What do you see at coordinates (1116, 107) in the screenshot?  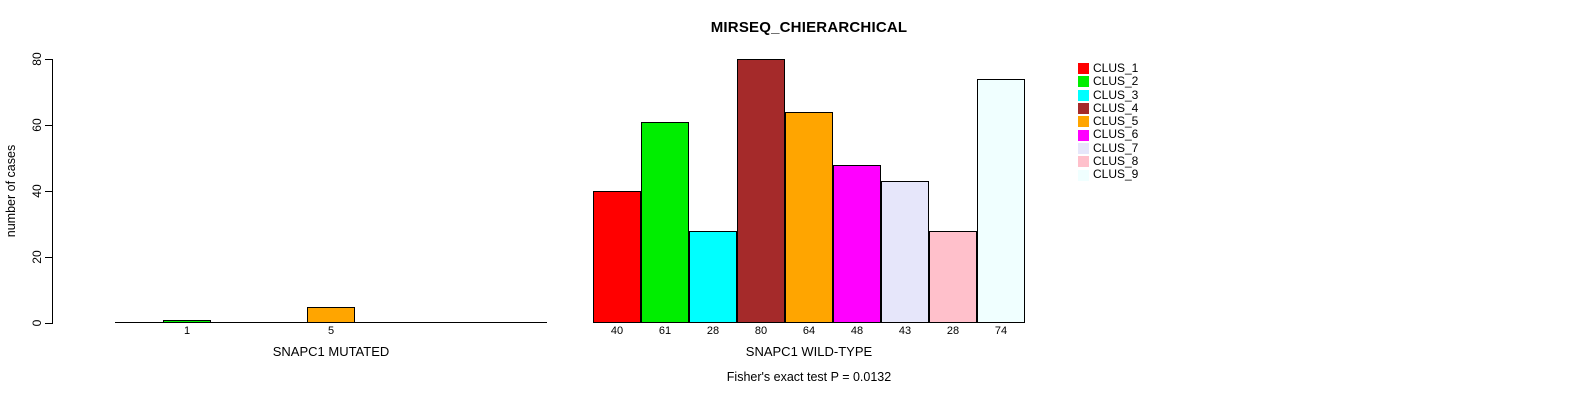 I see `legend-label-CLUS_4: CLUS_4` at bounding box center [1116, 107].